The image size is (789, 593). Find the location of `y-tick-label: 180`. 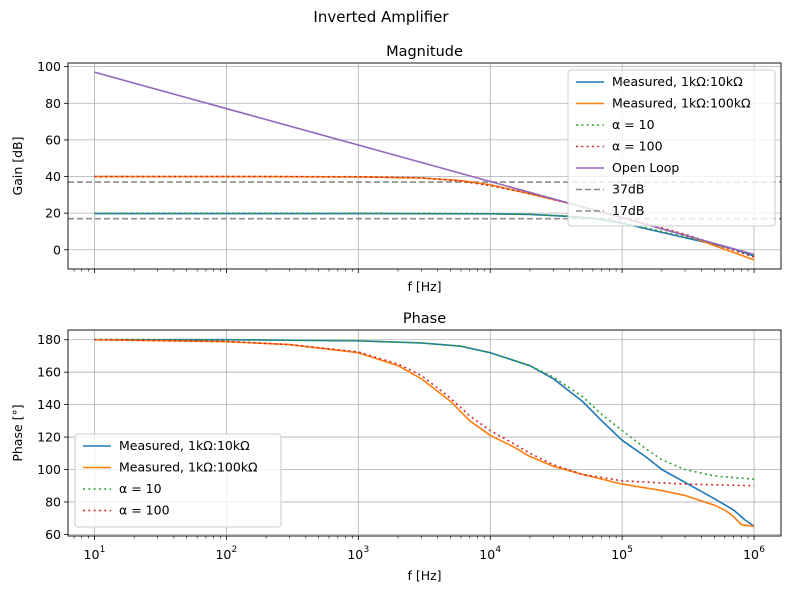

y-tick-label: 180 is located at coordinates (49, 339).